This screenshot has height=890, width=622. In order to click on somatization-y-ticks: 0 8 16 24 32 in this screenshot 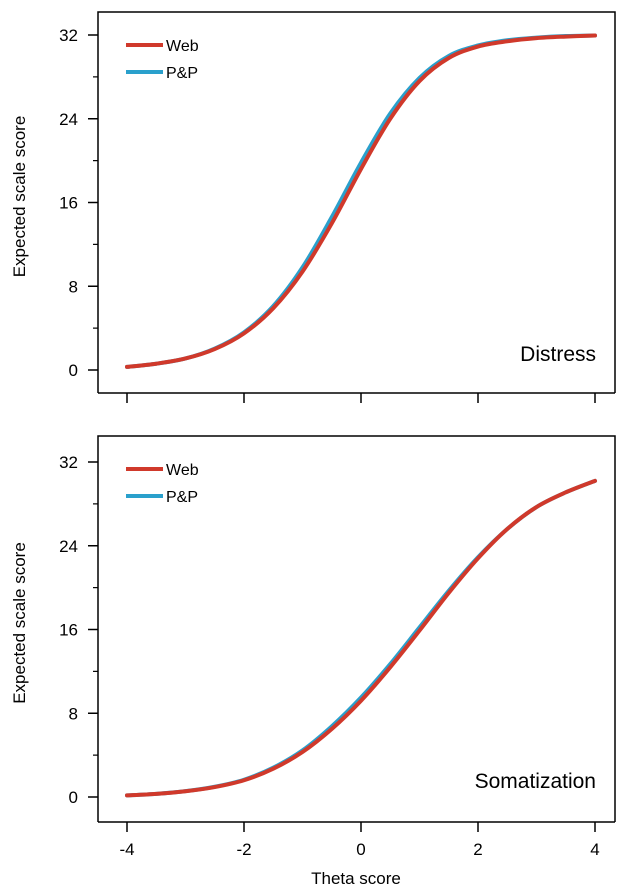, I will do `click(78, 630)`.